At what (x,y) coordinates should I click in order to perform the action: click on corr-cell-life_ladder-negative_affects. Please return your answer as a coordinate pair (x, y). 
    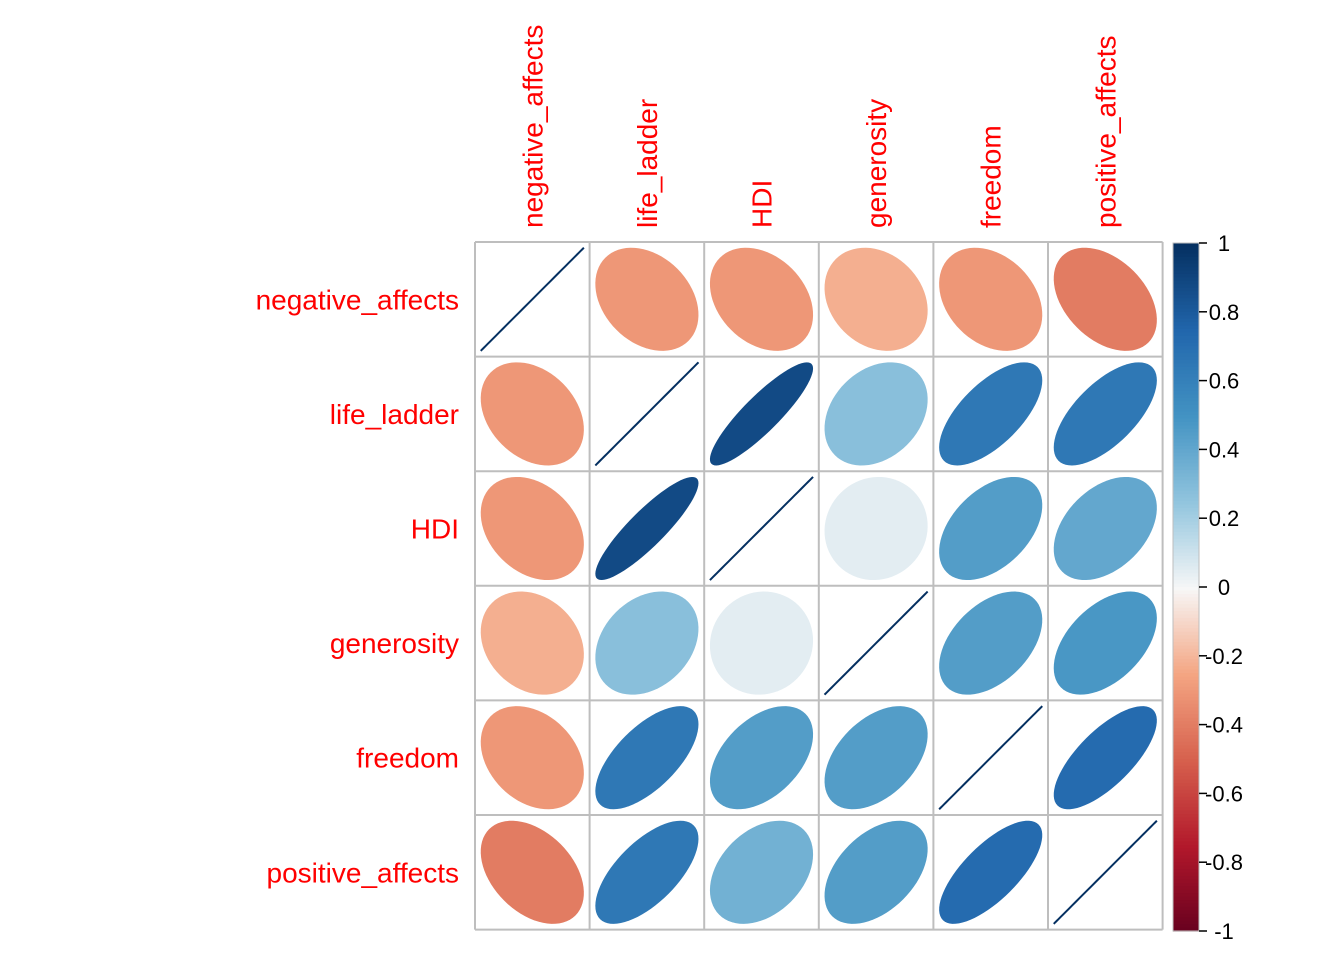
    Looking at the image, I should click on (532, 414).